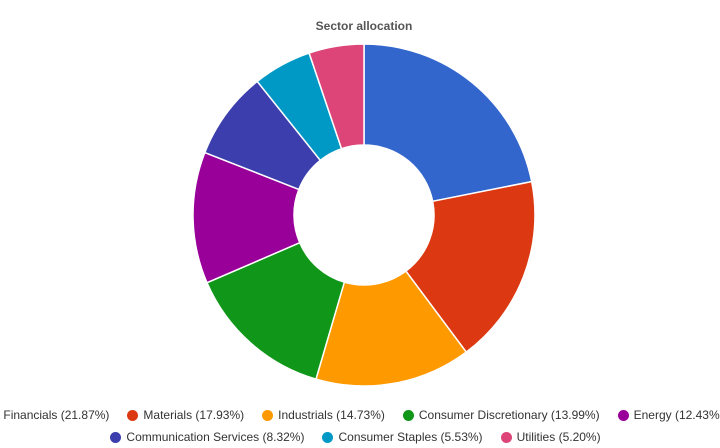 Image resolution: width=720 pixels, height=448 pixels. What do you see at coordinates (331, 415) in the screenshot?
I see `legend-label: Industrials (14.73%)` at bounding box center [331, 415].